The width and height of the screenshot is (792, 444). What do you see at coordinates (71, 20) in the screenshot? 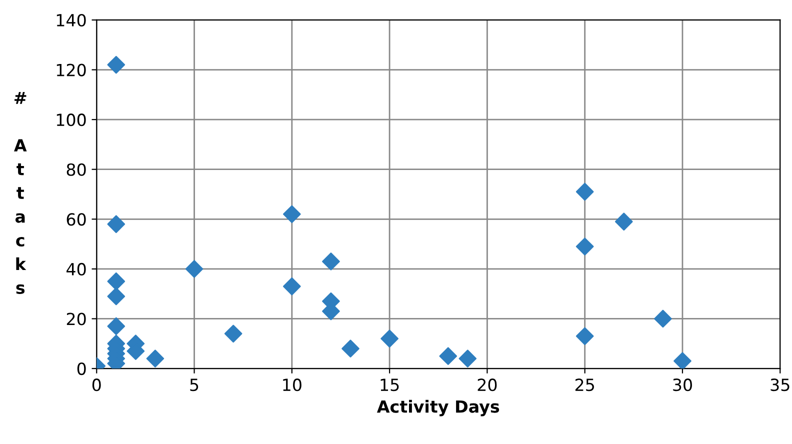
I see `y-tick-label: 140` at bounding box center [71, 20].